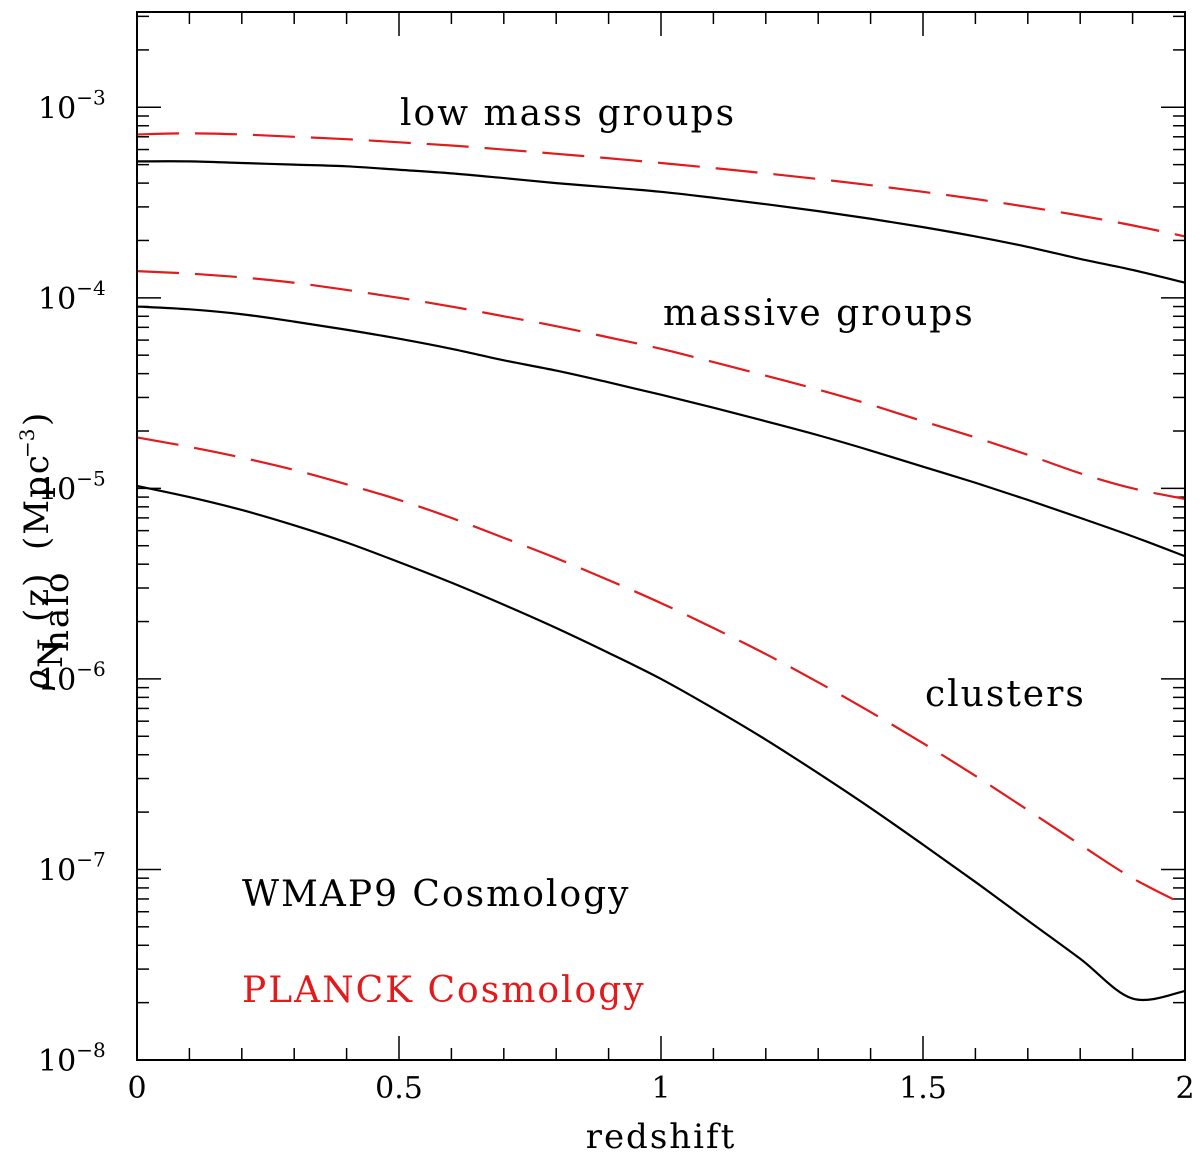 Image resolution: width=1200 pixels, height=1155 pixels. Describe the element at coordinates (136, 1088) in the screenshot. I see `x-tick-label: 0` at that location.